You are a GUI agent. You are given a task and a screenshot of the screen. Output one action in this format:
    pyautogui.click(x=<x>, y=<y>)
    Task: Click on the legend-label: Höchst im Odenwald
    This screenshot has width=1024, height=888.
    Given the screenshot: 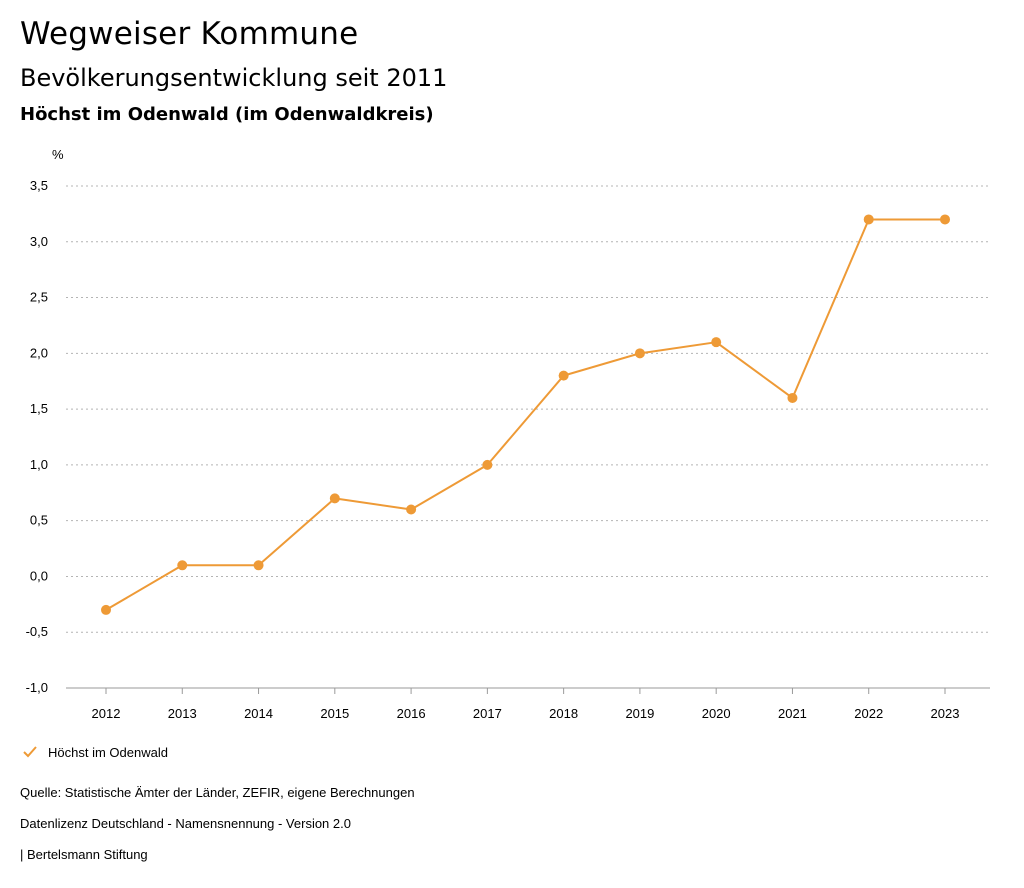 What is the action you would take?
    pyautogui.click(x=108, y=752)
    